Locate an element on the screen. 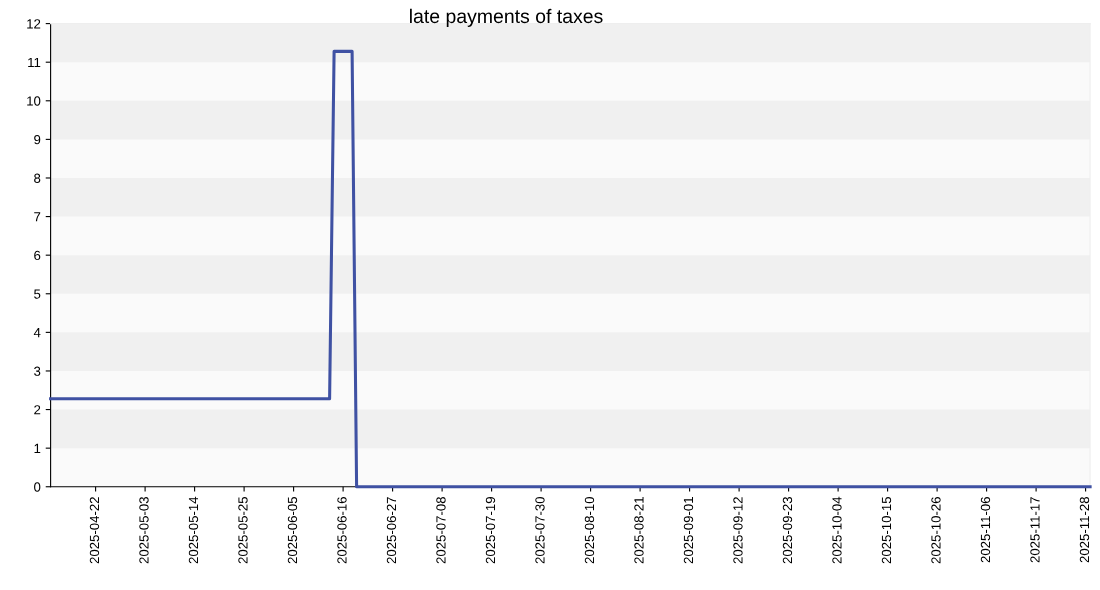 The image size is (1100, 590). x-tick-label: 2025-06-16 is located at coordinates (342, 530).